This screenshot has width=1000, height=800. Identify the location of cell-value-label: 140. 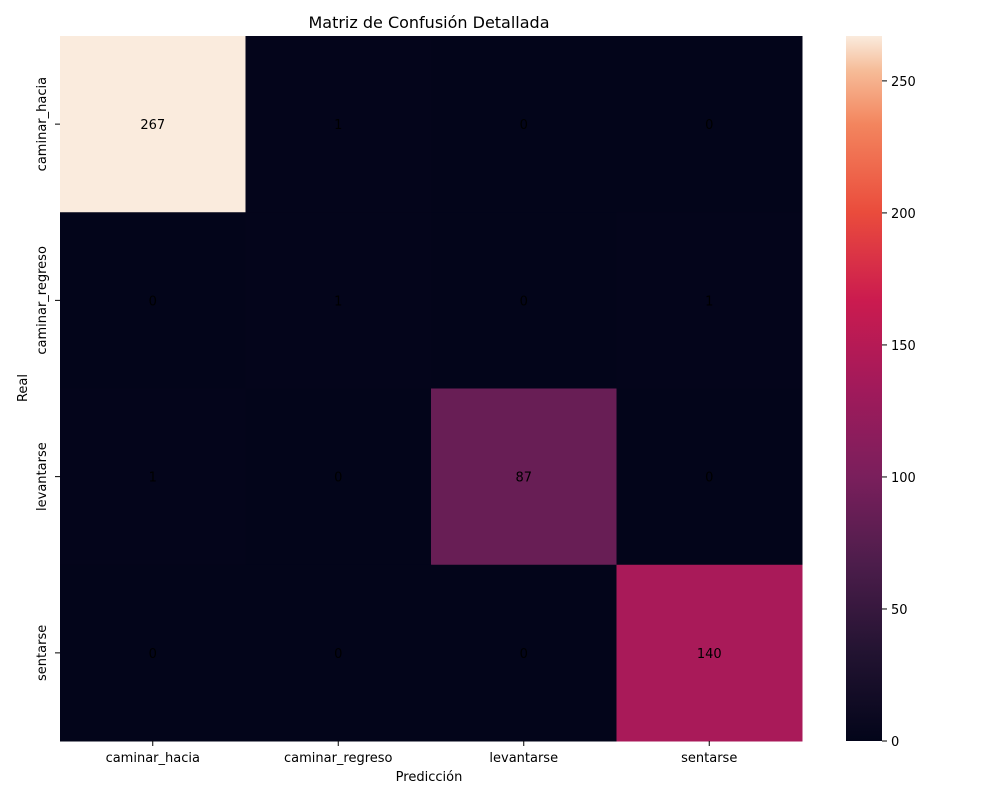
(709, 654).